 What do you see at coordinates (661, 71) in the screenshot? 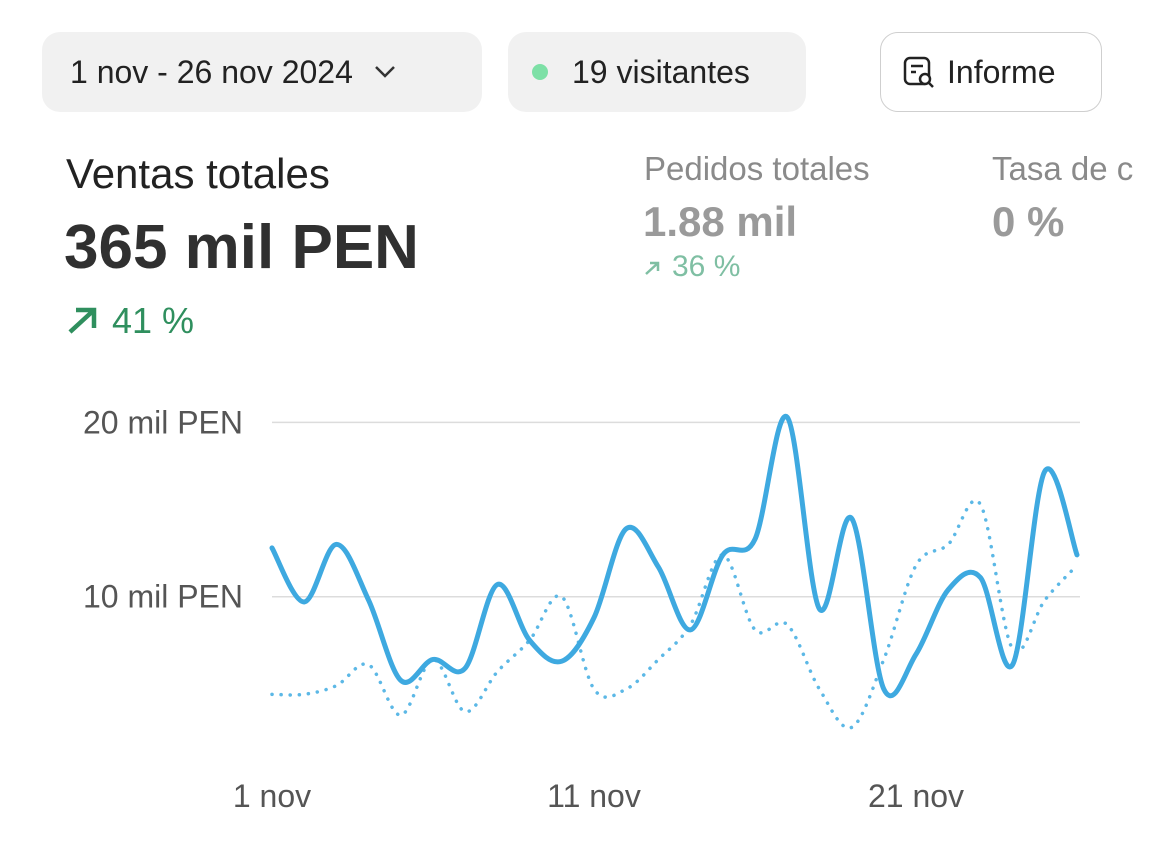
I see `visitors: 19 visitantes` at bounding box center [661, 71].